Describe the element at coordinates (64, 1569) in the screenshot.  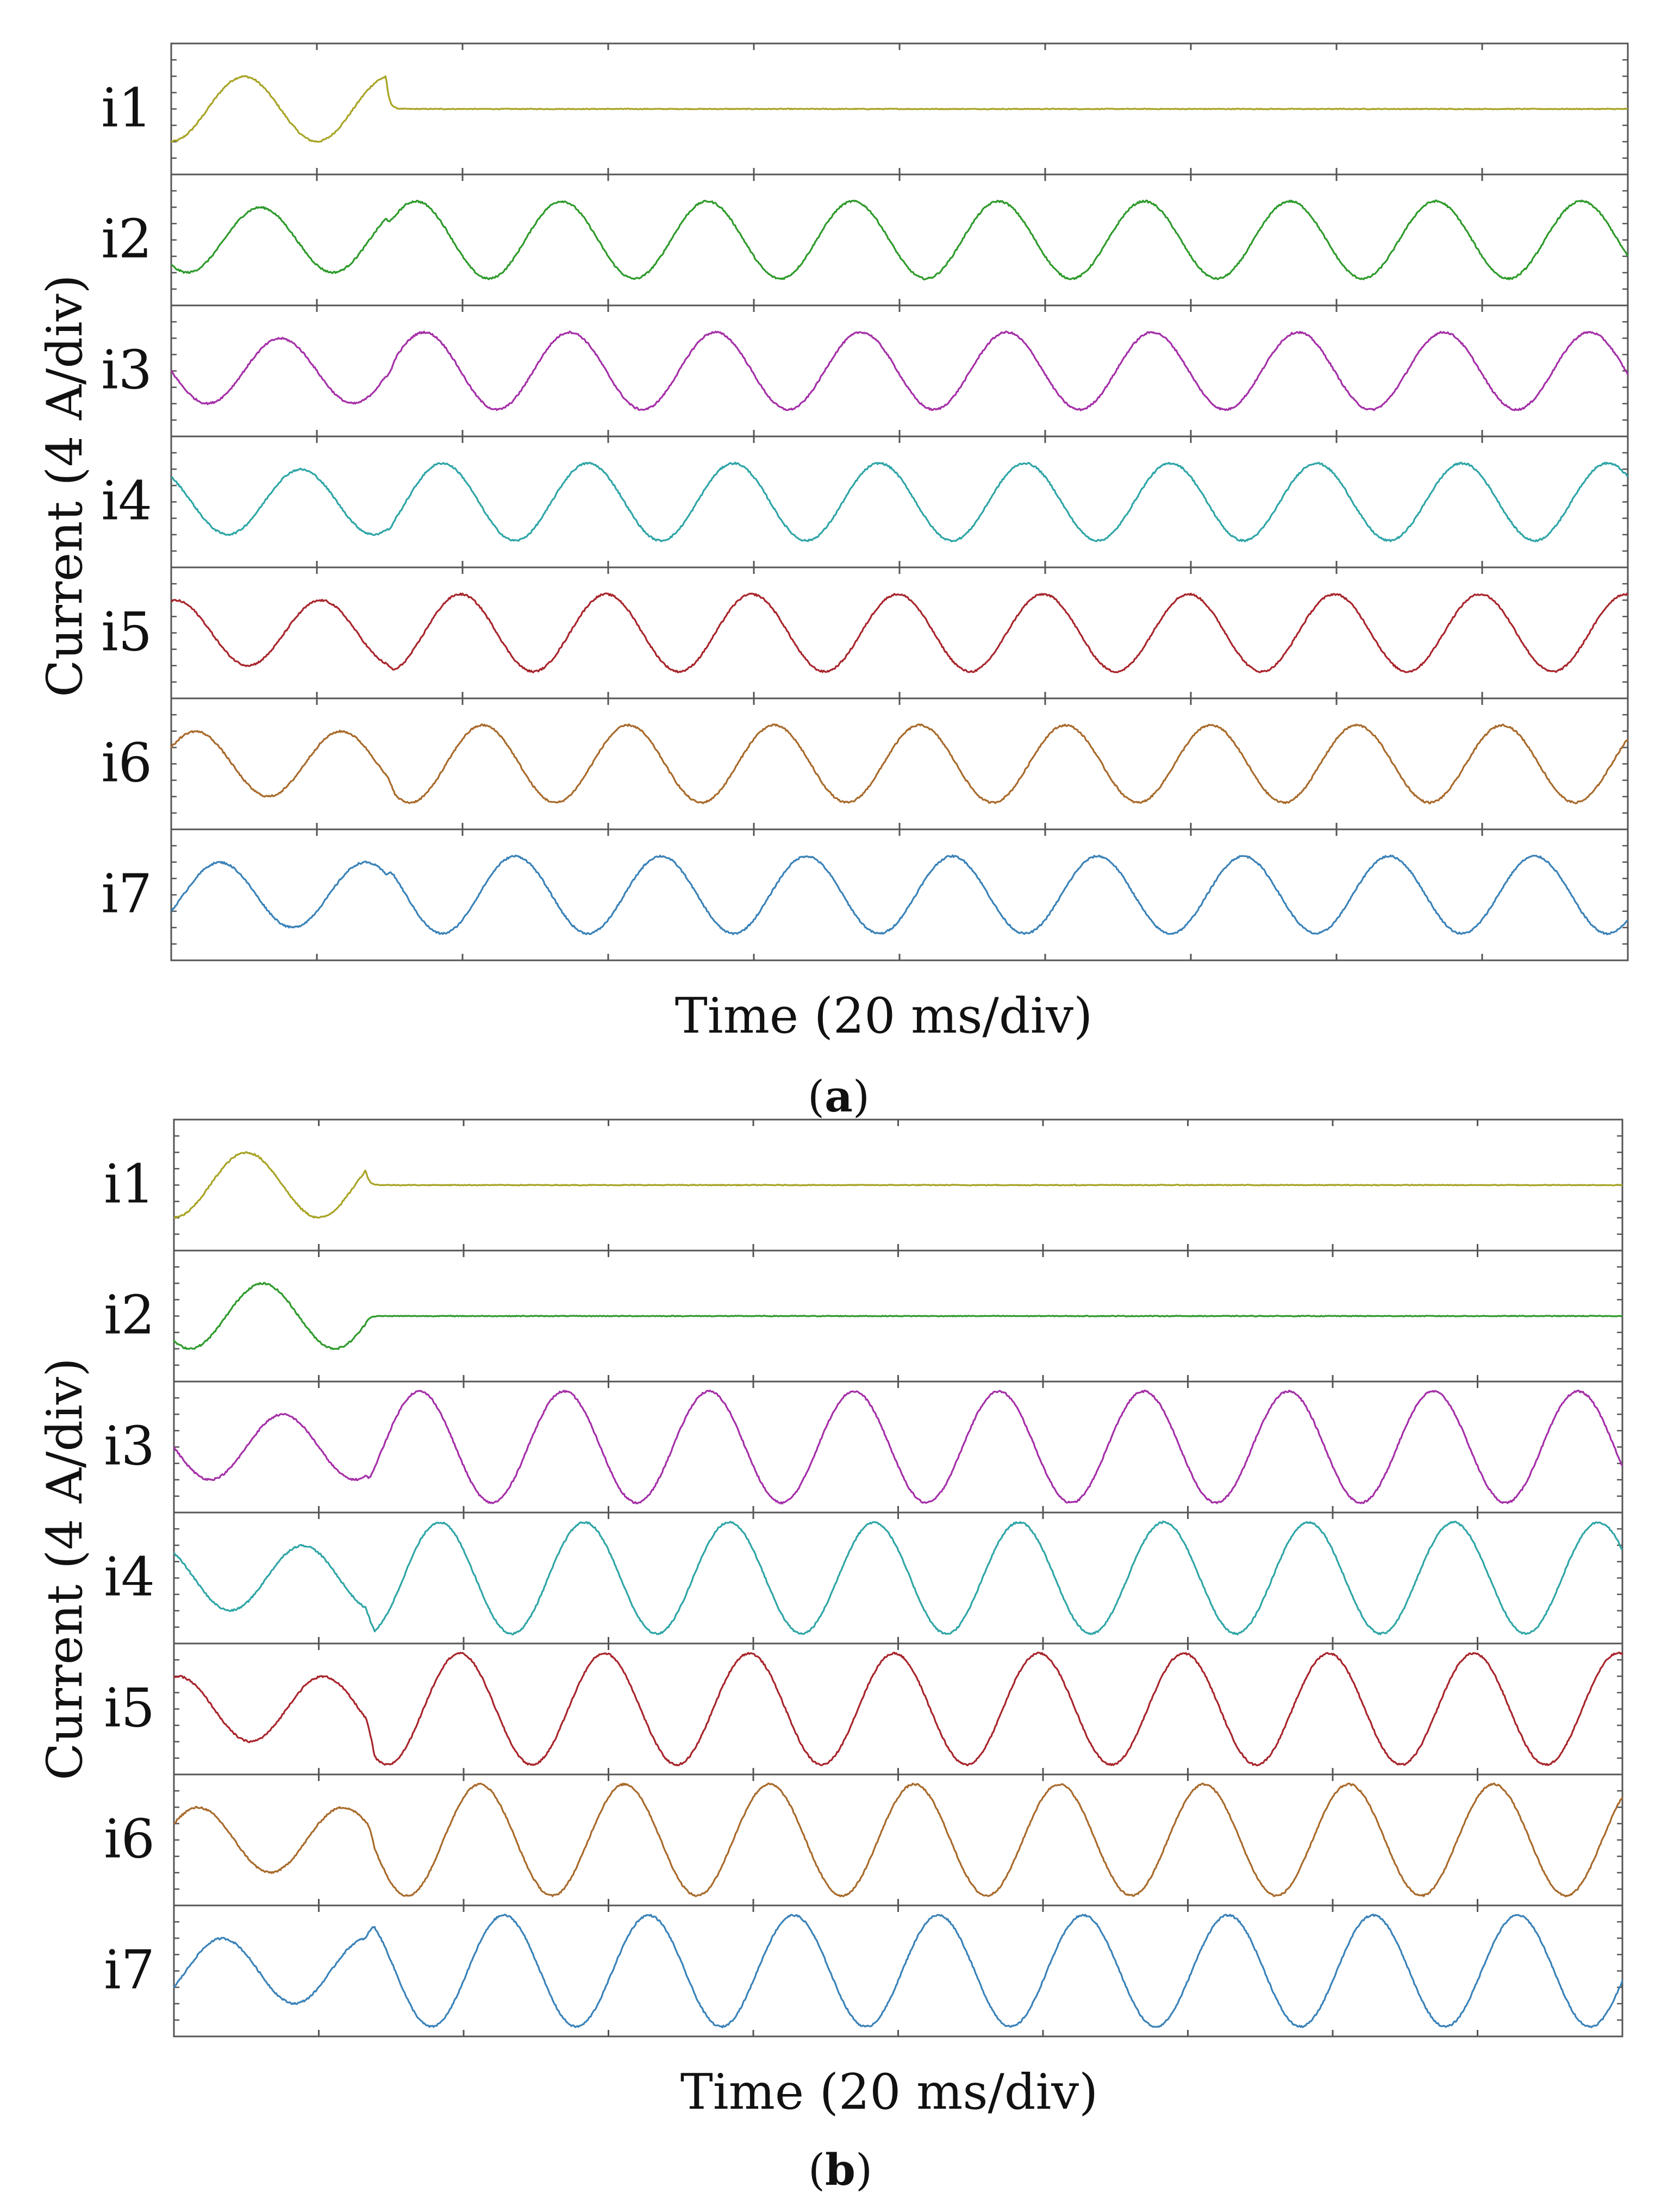
I see `ylabel-b: Current (4 A/div)` at that location.